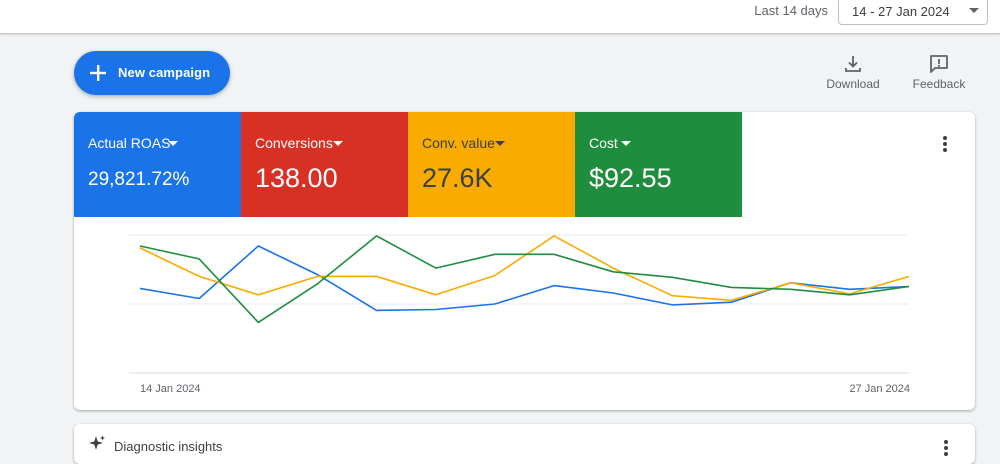 This screenshot has width=1000, height=464. I want to click on date-range-select: 14 - 27 Jan 2024, so click(913, 12).